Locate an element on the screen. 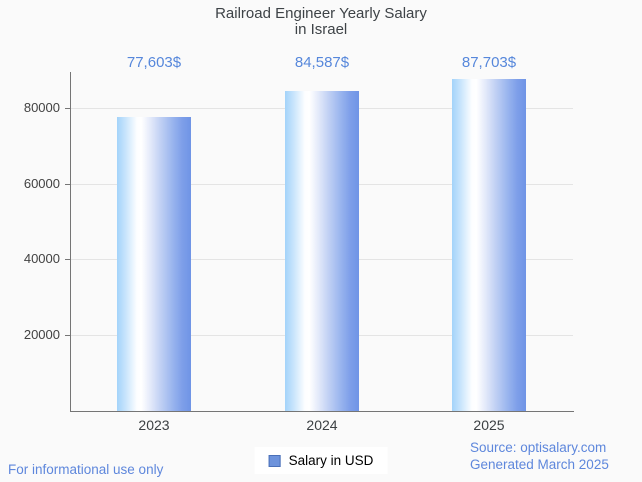  bar-2025 is located at coordinates (489, 245).